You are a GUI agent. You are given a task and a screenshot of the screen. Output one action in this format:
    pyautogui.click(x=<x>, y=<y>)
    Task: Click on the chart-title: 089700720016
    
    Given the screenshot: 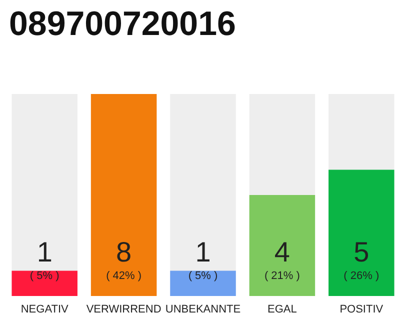 What is the action you would take?
    pyautogui.click(x=122, y=24)
    